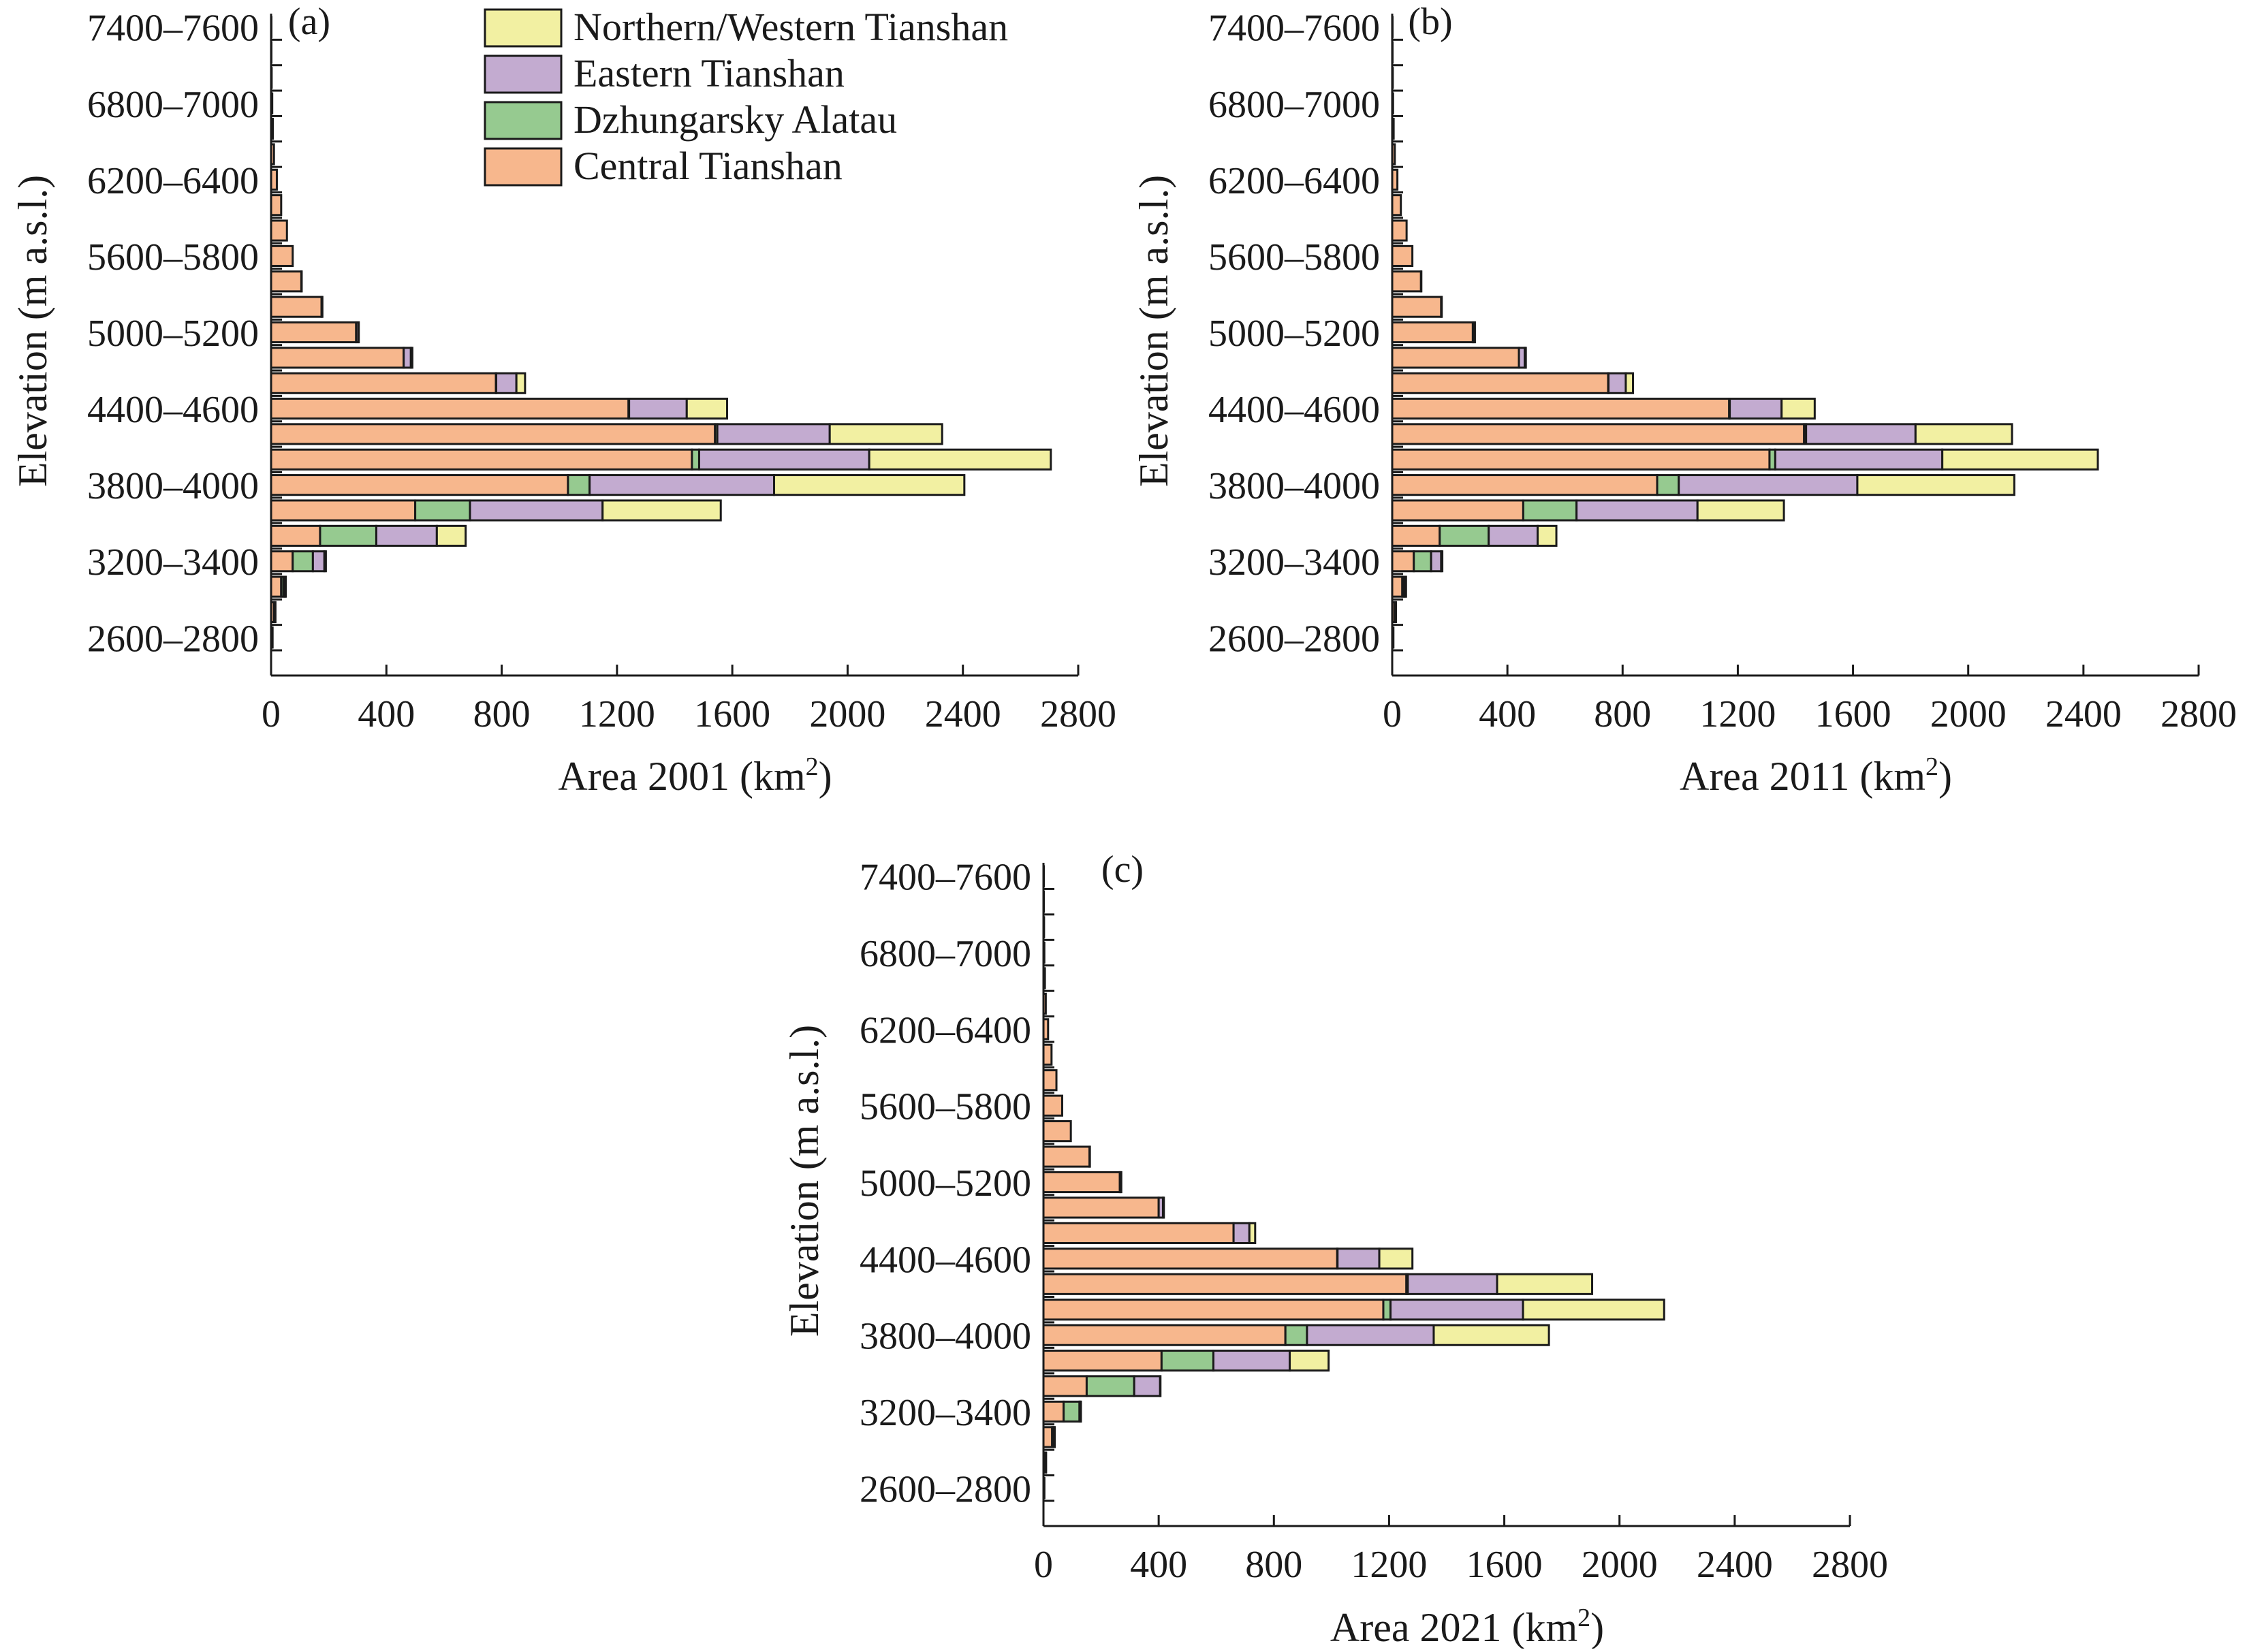 The width and height of the screenshot is (2247, 1652). I want to click on legend-label-dz: Dzhungarsky Alatau, so click(735, 119).